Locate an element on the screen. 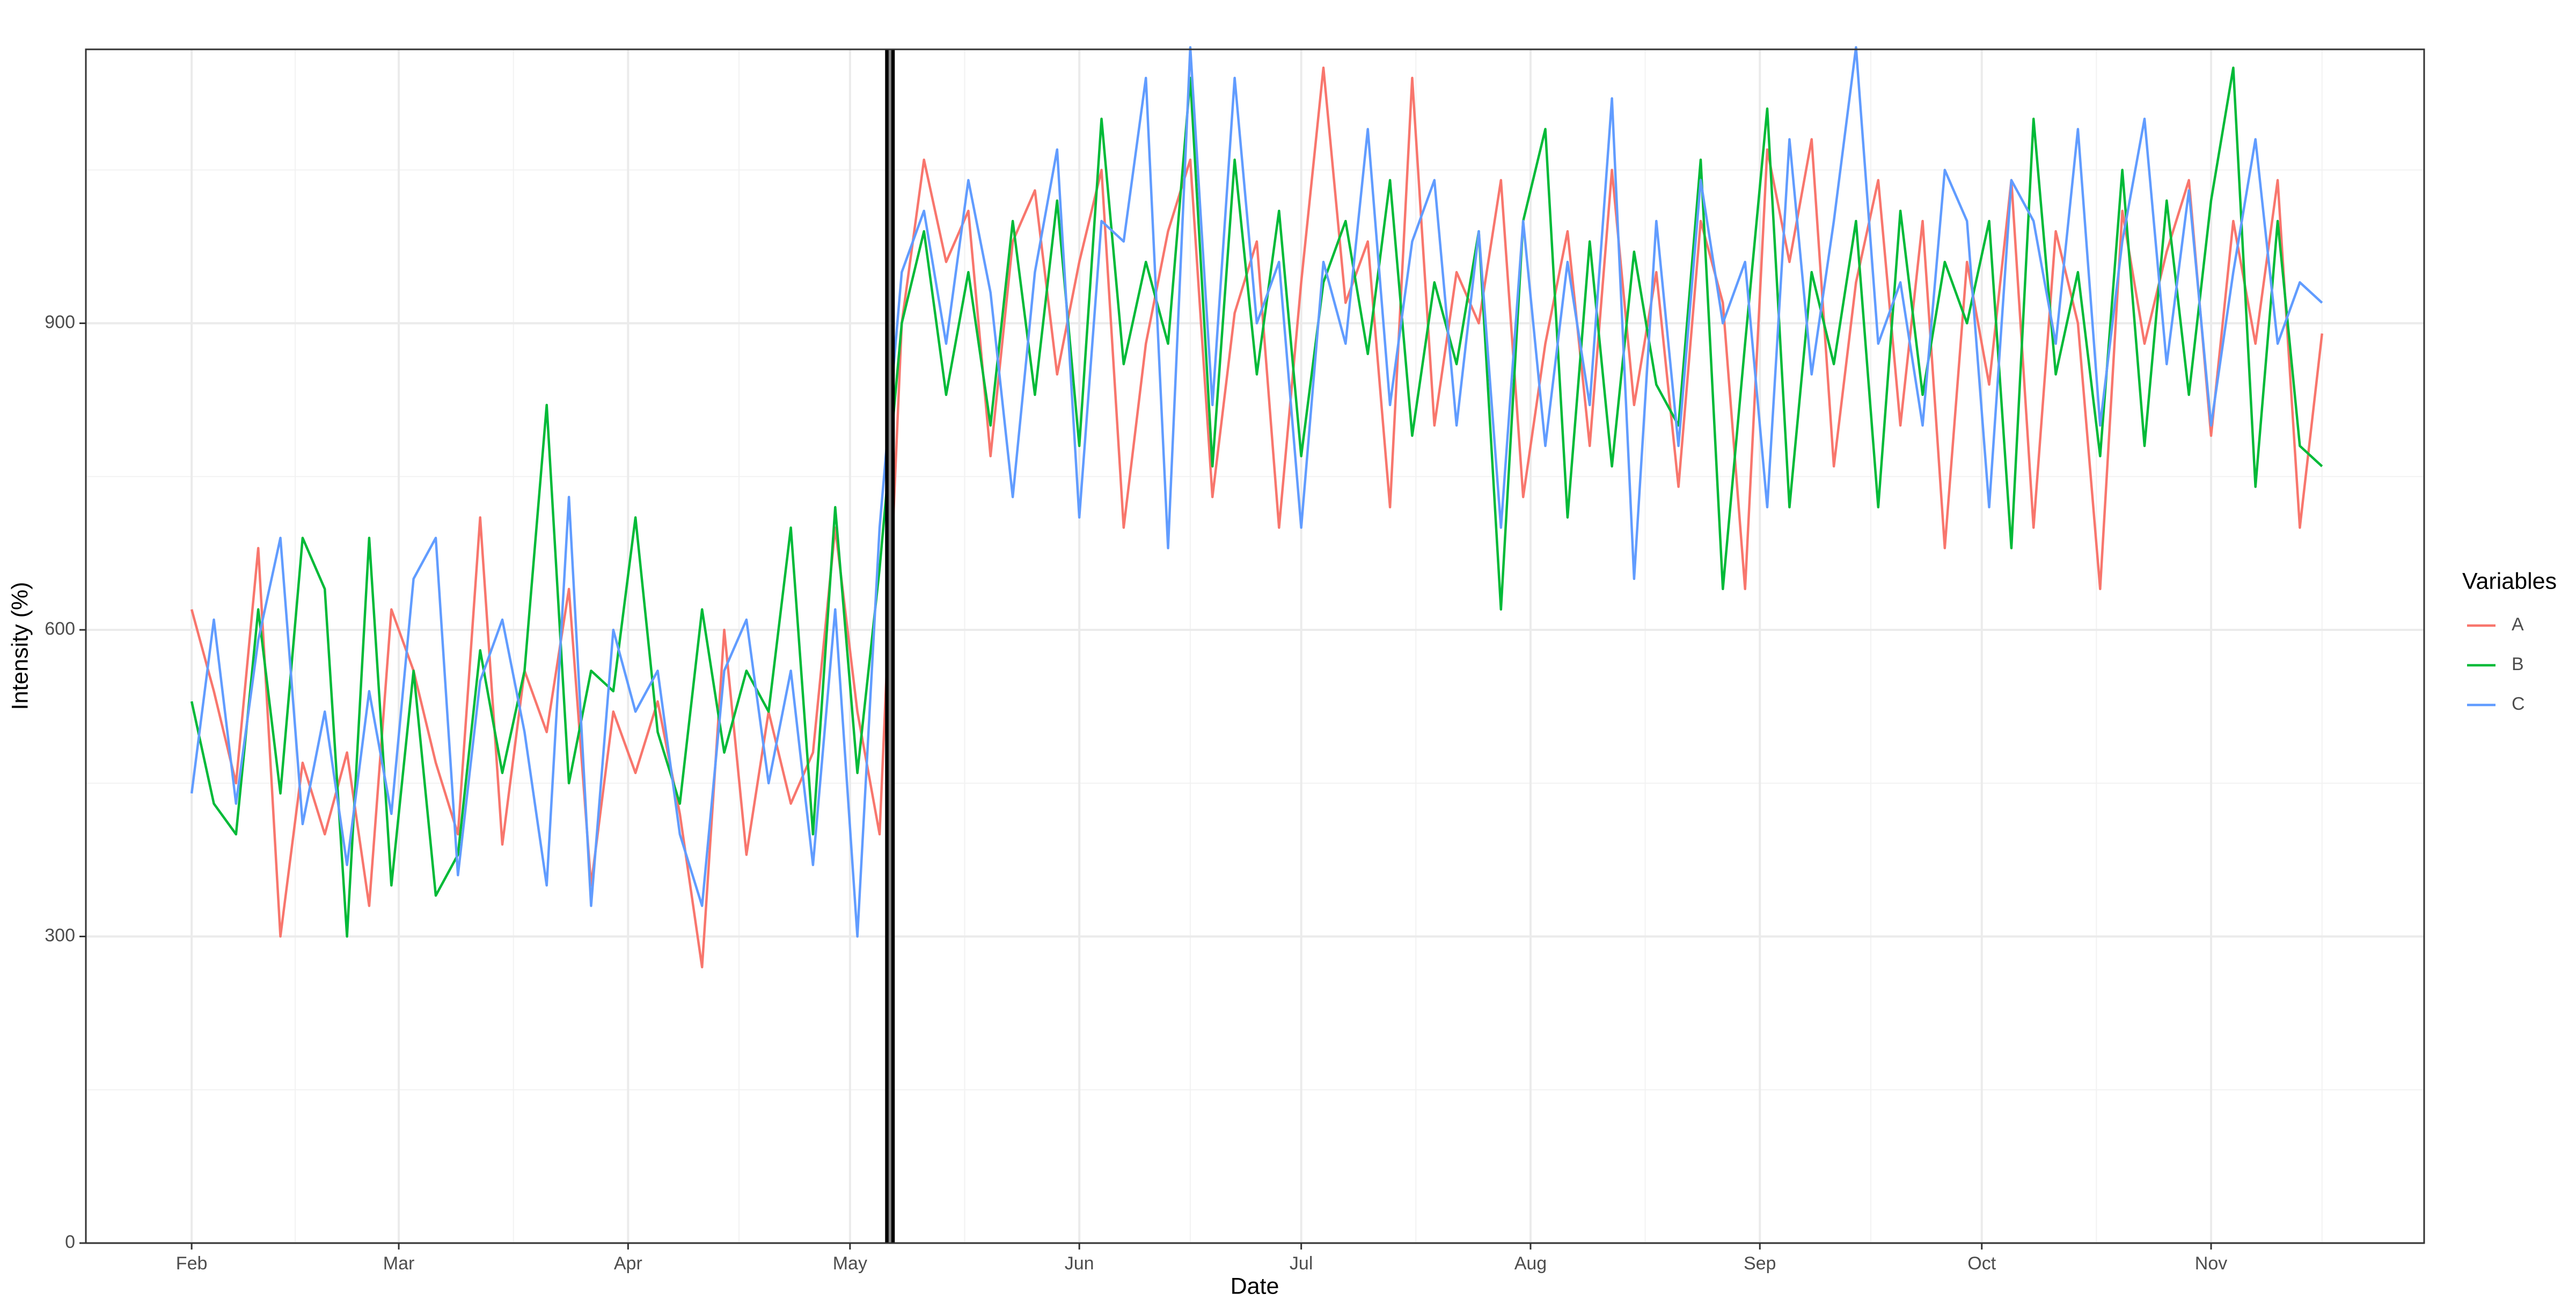 The image size is (2576, 1308). y-tick-label: 0 is located at coordinates (70, 1242).